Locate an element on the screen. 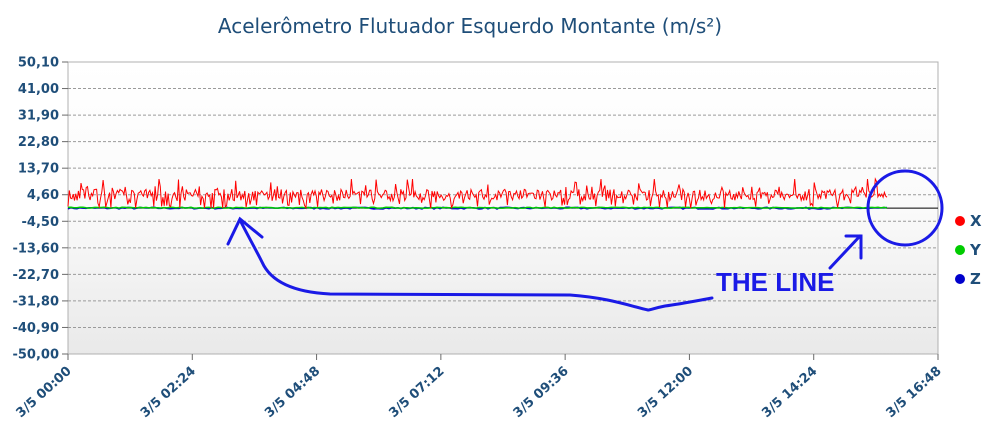 The height and width of the screenshot is (436, 989). x-tick-label: 3/5 00:00 is located at coordinates (44, 392).